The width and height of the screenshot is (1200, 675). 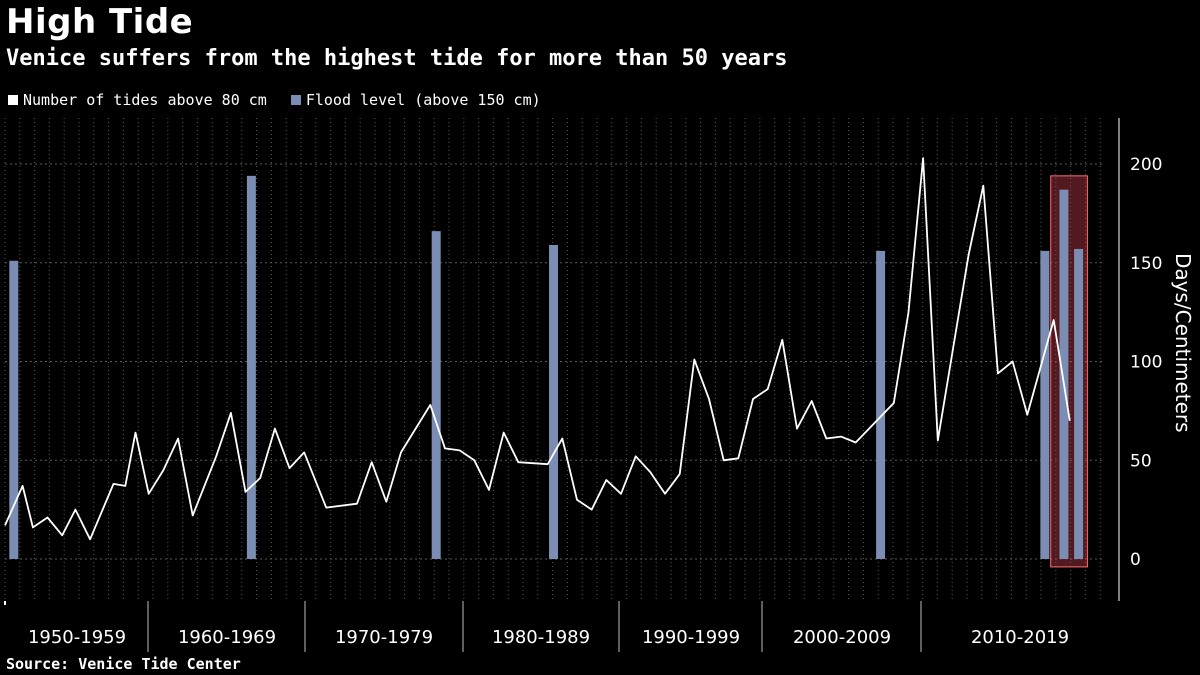 What do you see at coordinates (145, 100) in the screenshot?
I see `legend-label-tides: Number of tides above 80 cm` at bounding box center [145, 100].